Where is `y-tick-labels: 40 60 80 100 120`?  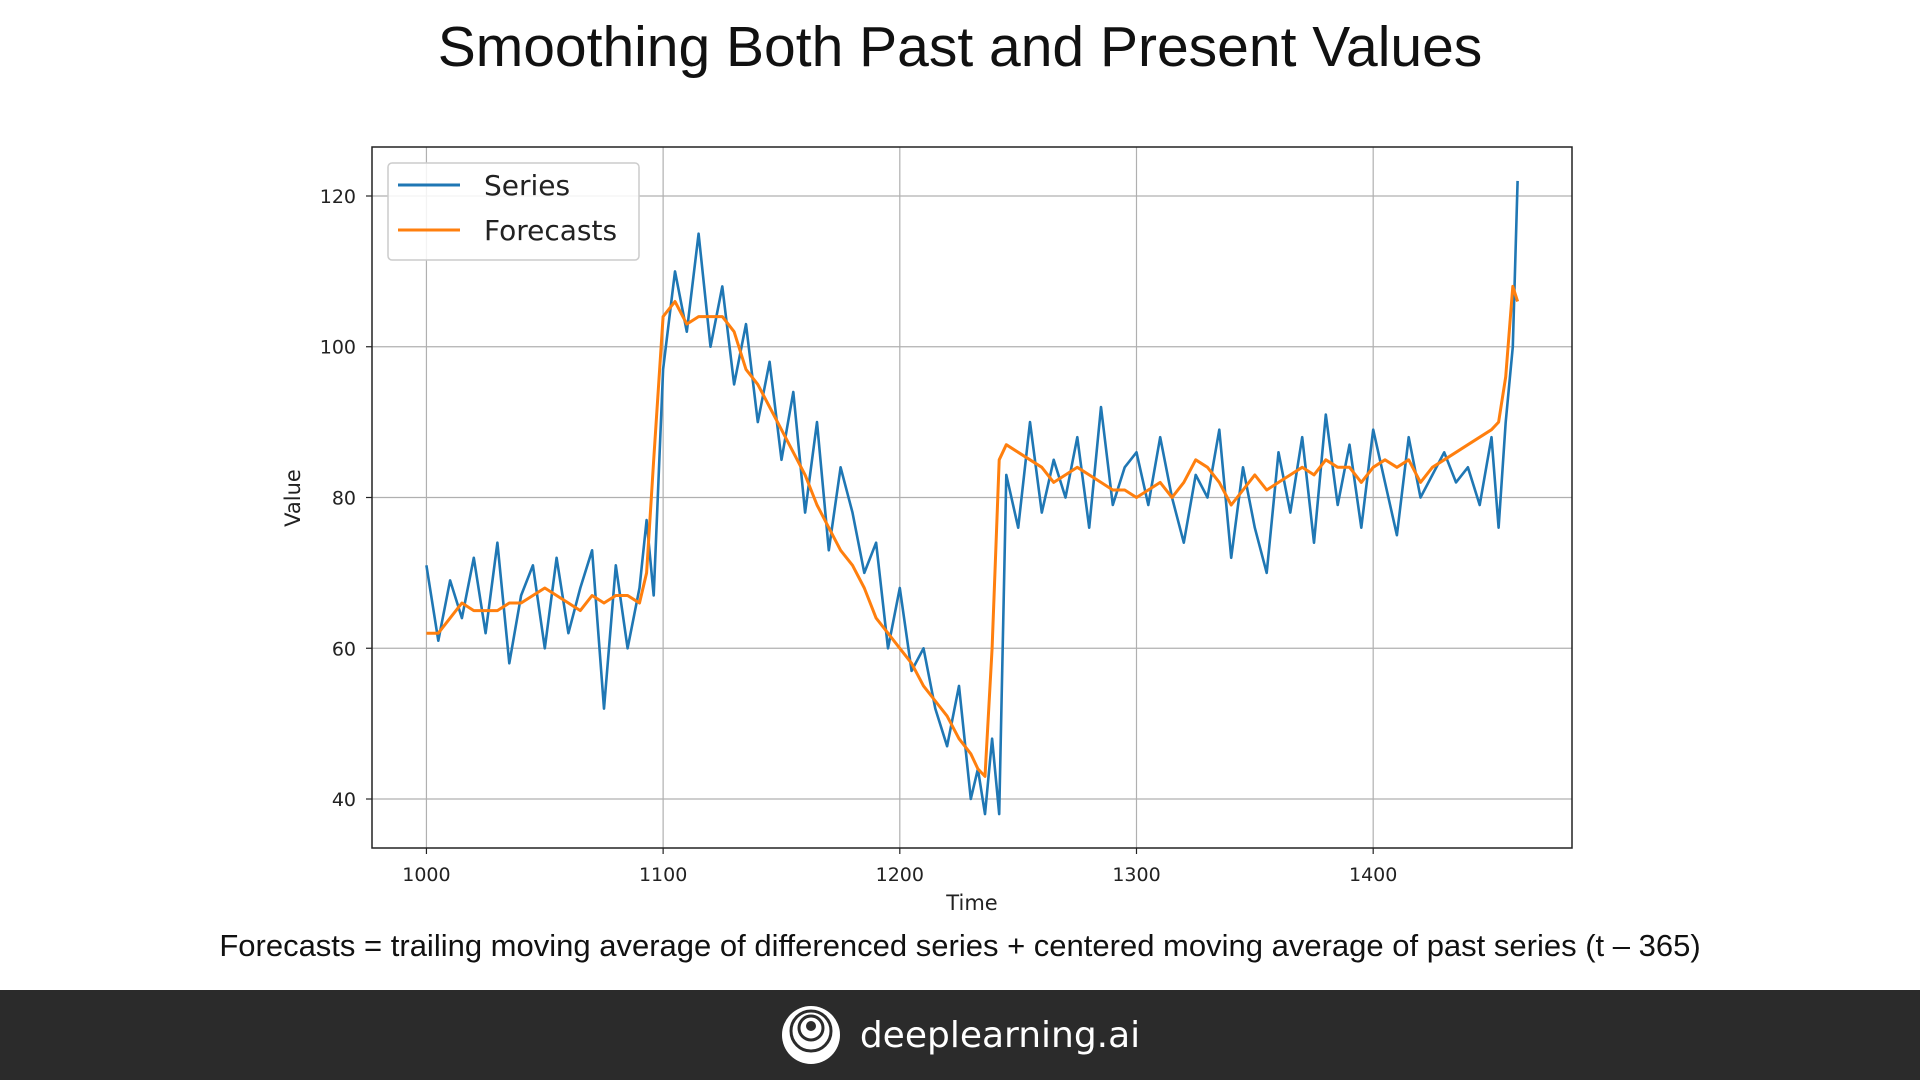
y-tick-labels: 40 60 80 100 120 is located at coordinates (338, 498).